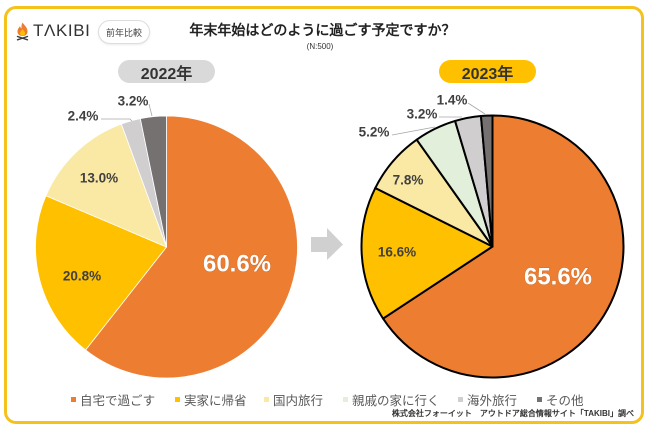 The image size is (650, 432). I want to click on legend-label: 海外旅行, so click(492, 400).